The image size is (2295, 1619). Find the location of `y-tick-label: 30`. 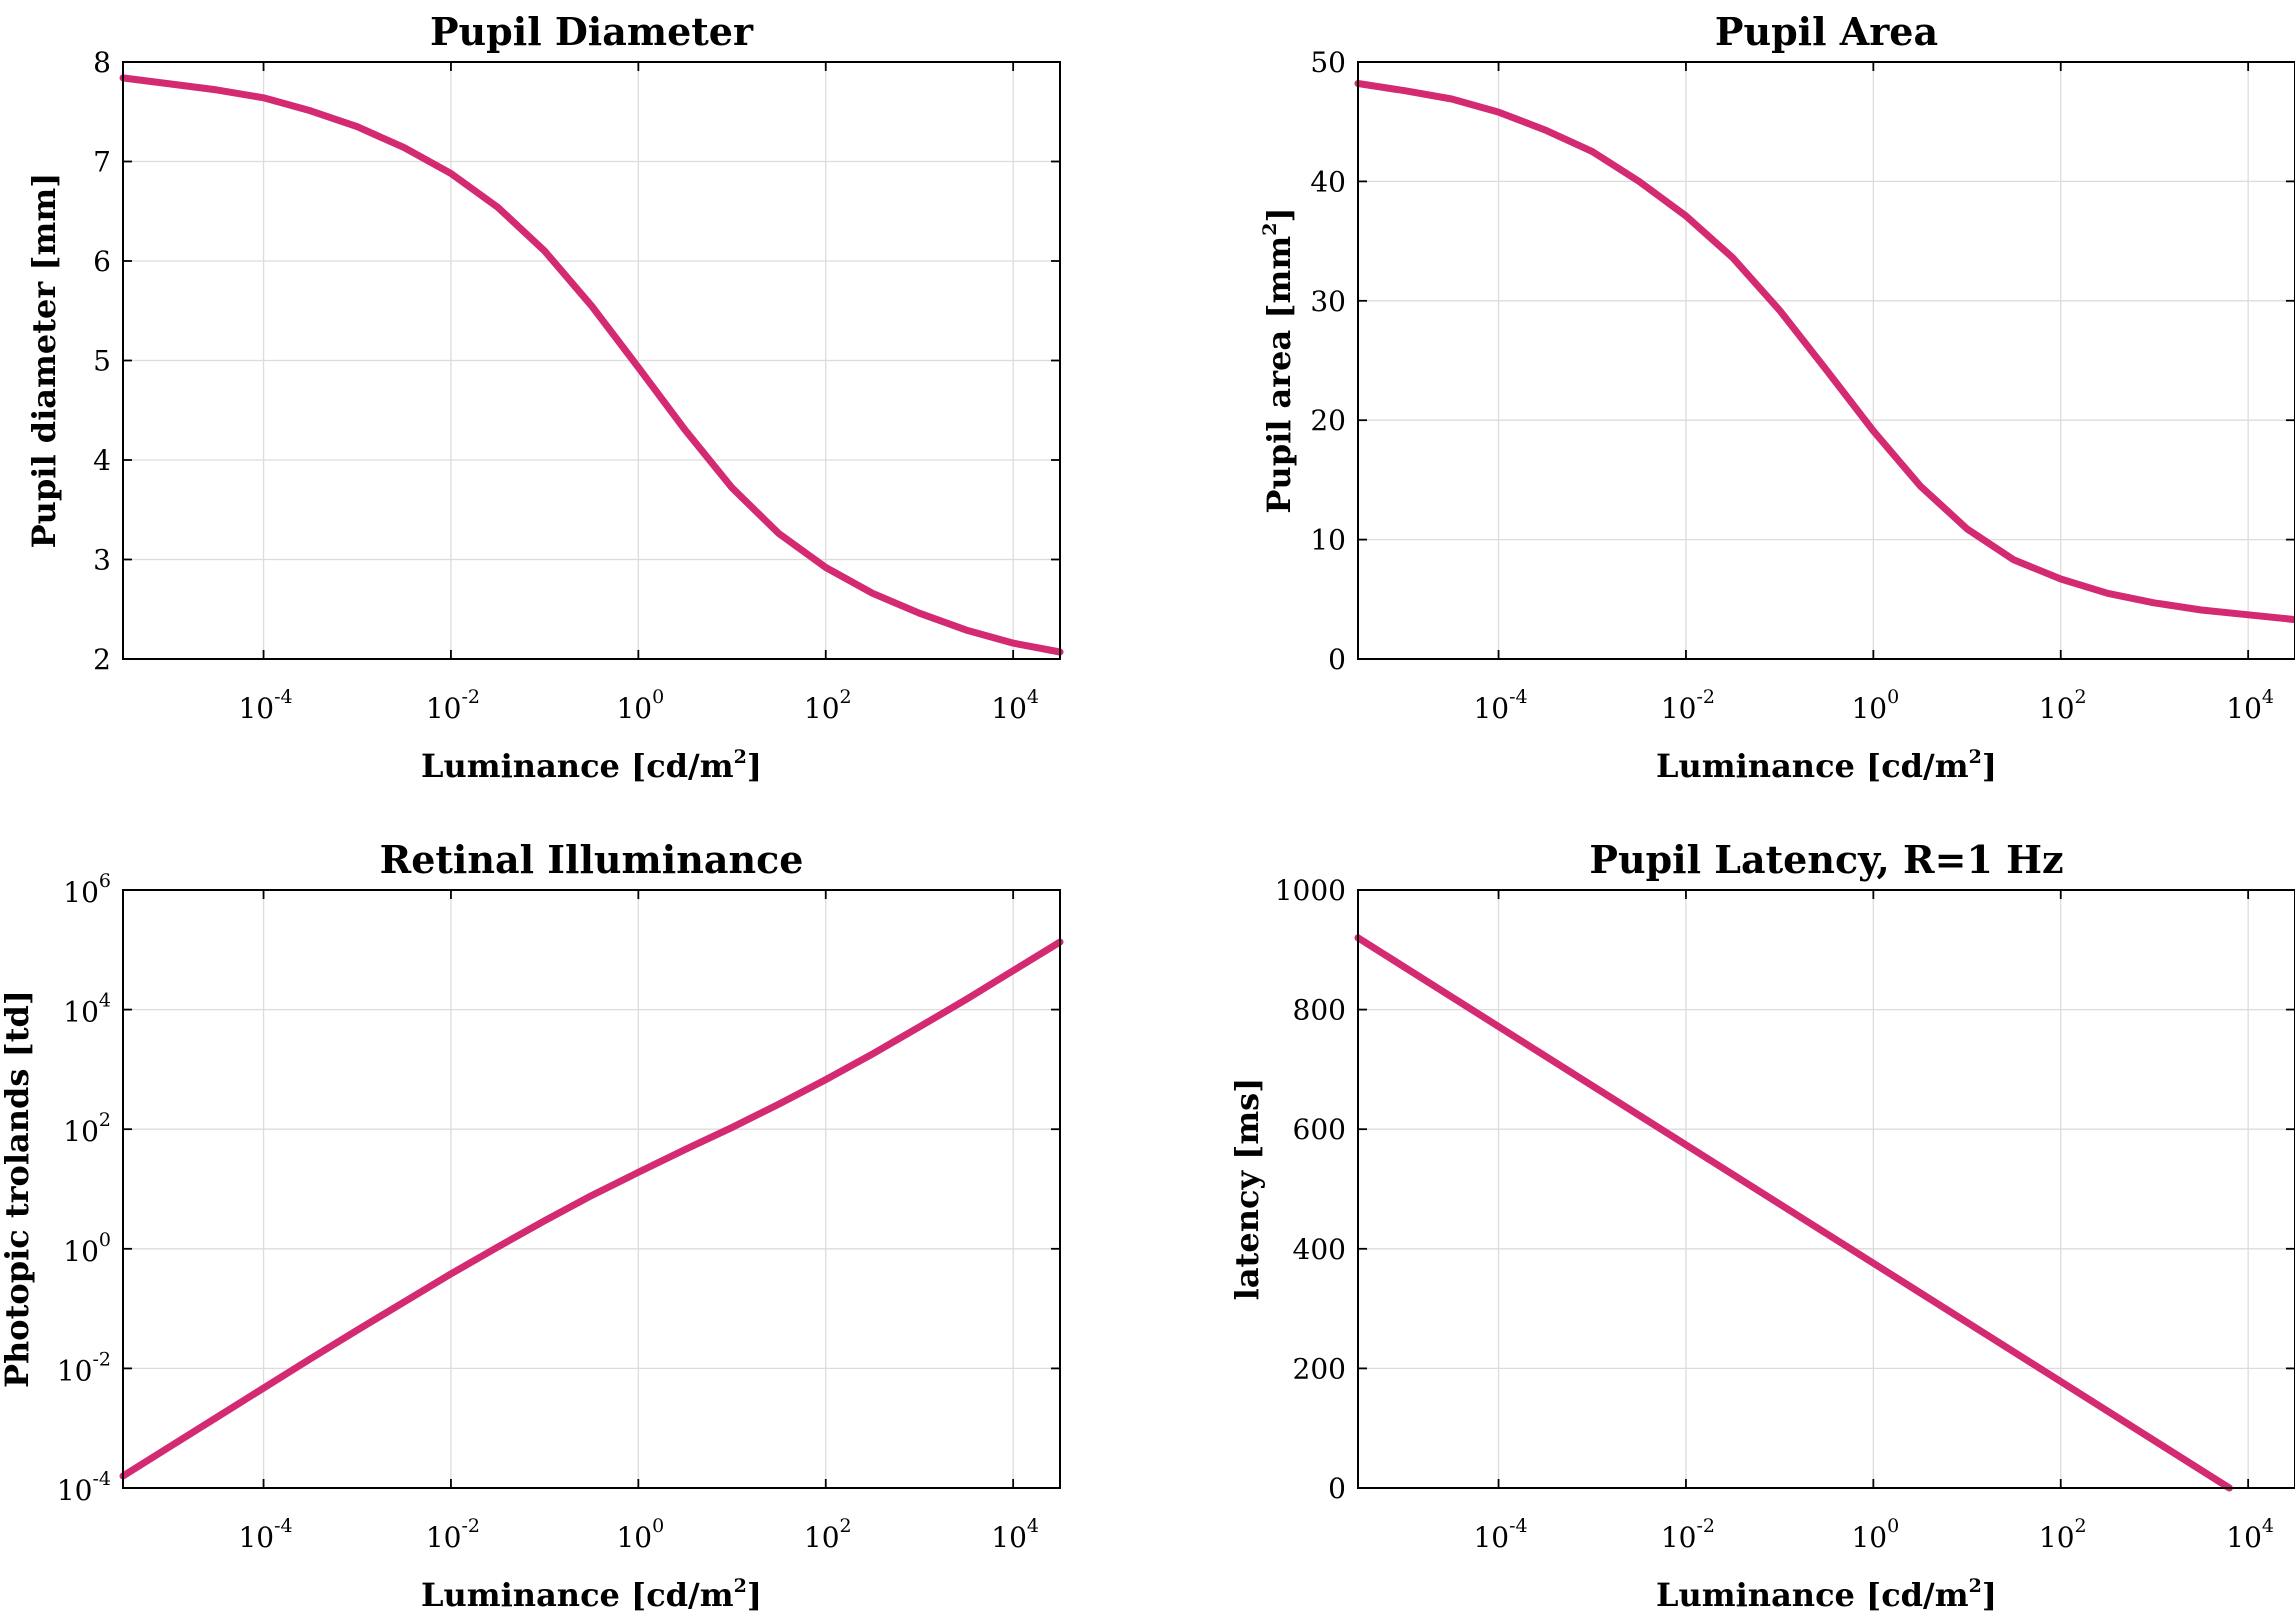

y-tick-label: 30 is located at coordinates (1328, 301).